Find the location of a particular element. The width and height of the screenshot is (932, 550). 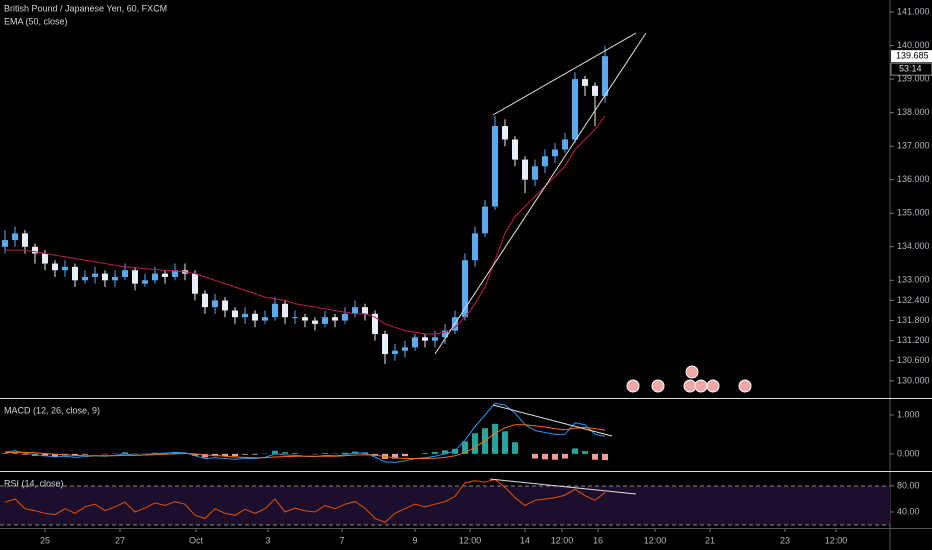

x-tick-label: 9 is located at coordinates (414, 540).